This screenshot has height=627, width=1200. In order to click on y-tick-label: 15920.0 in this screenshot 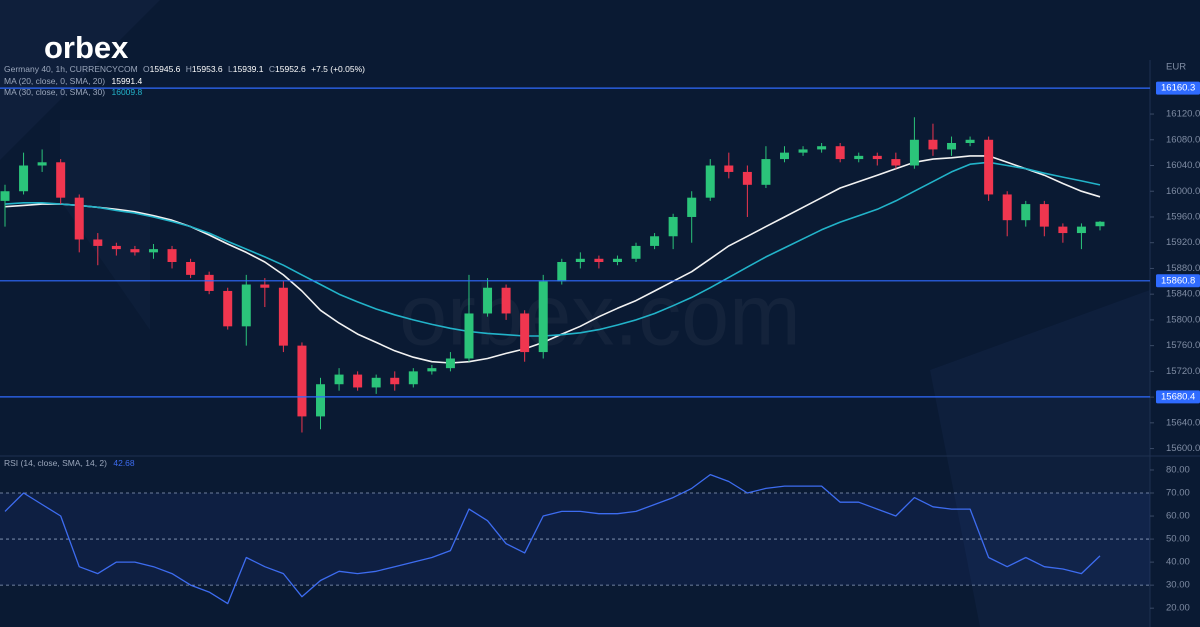, I will do `click(1183, 242)`.